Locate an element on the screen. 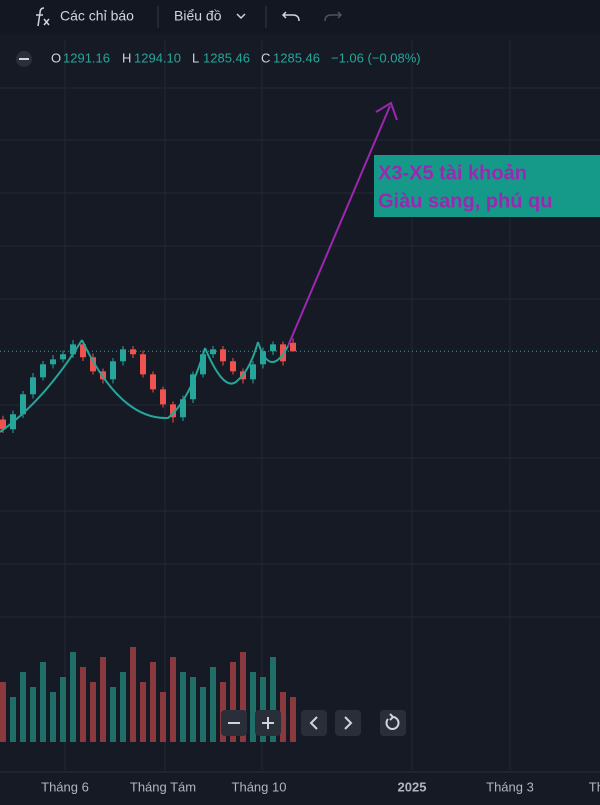 The height and width of the screenshot is (805, 600). legend-value: 1294.10 is located at coordinates (157, 57).